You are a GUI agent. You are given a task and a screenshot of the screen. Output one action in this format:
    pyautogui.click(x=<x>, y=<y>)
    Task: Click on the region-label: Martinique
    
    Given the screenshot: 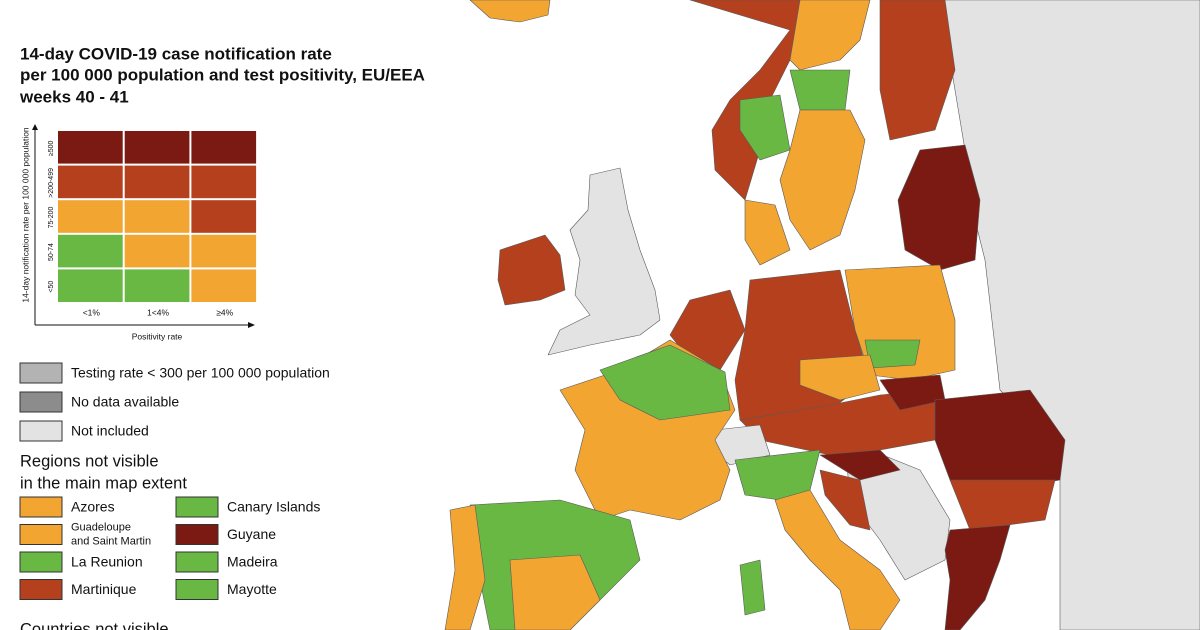 What is the action you would take?
    pyautogui.click(x=104, y=589)
    